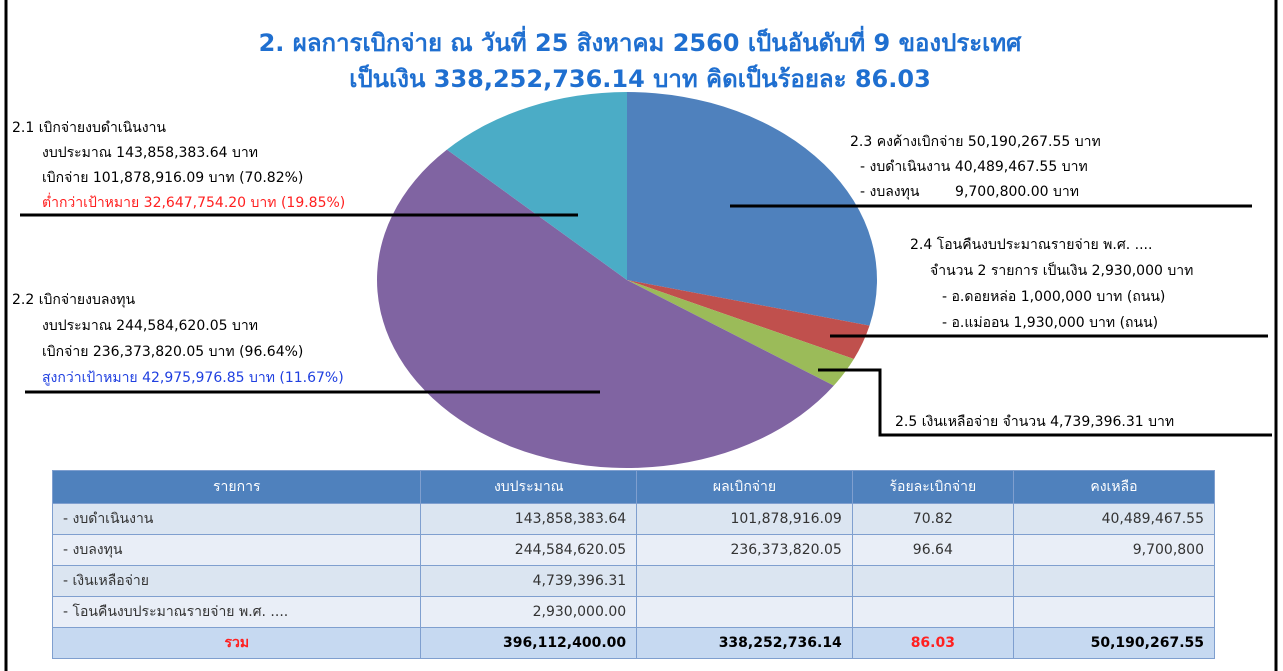  I want to click on annotation: 2.5 เงินเหลือจ่าย จำนวน 4,739,396.31 บาท, so click(1034, 422).